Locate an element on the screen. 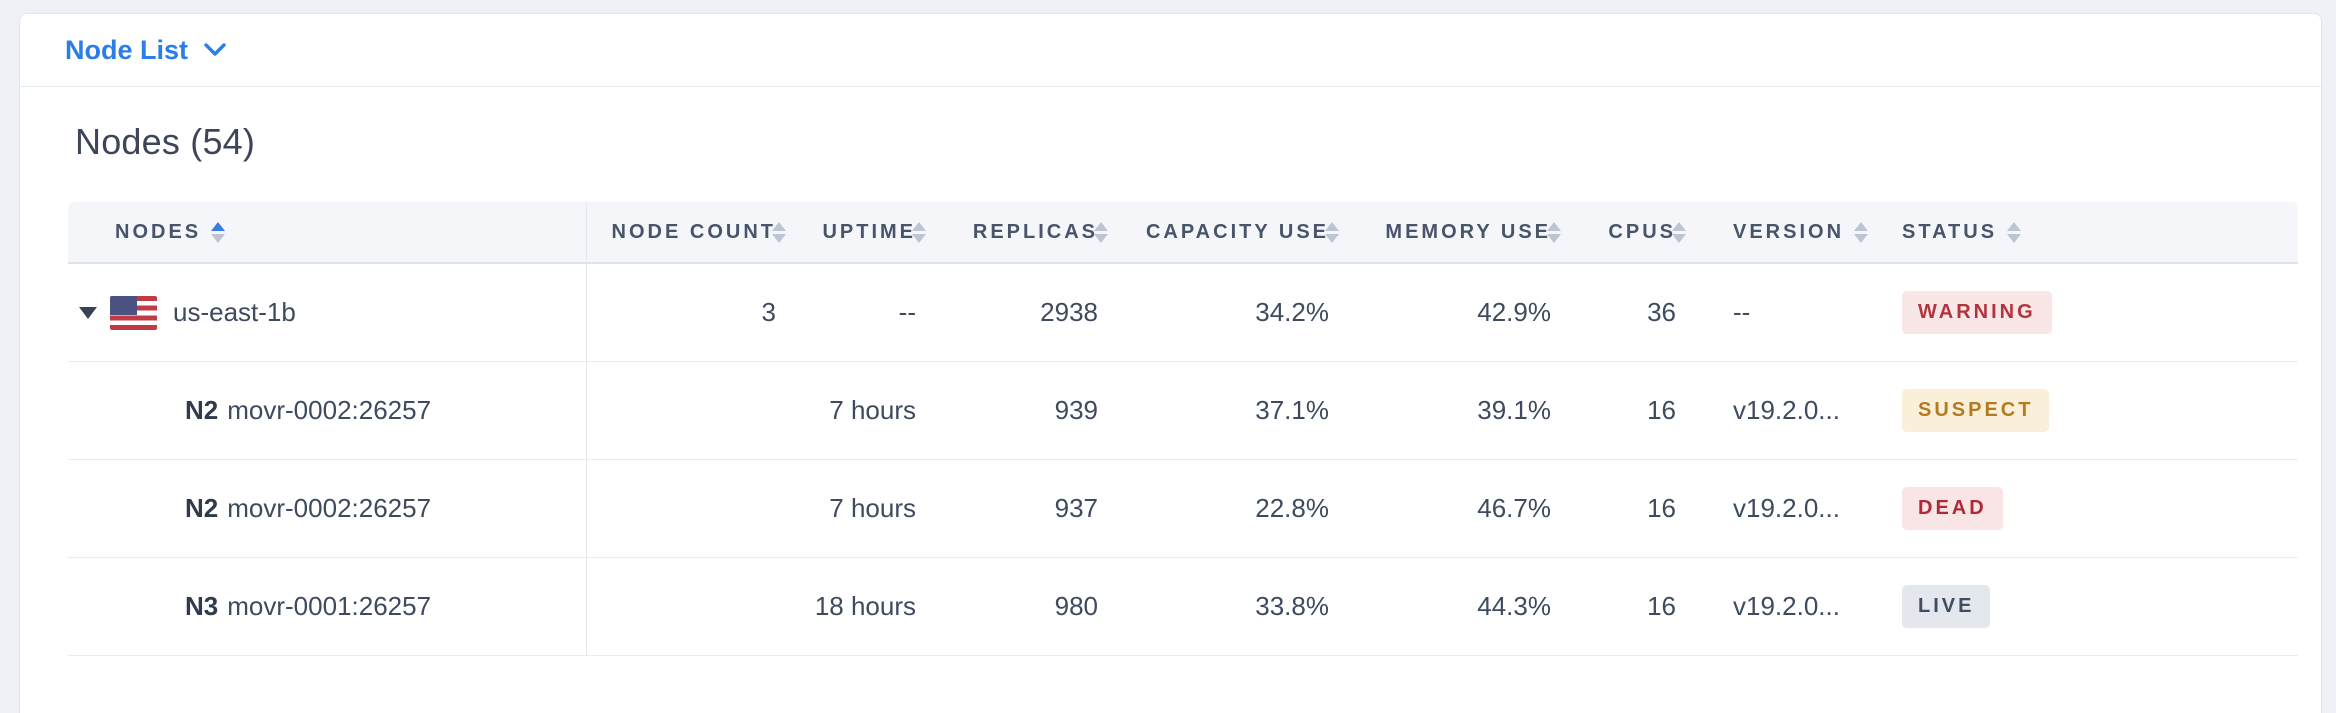  node-list-dropdown: Node List is located at coordinates (145, 50).